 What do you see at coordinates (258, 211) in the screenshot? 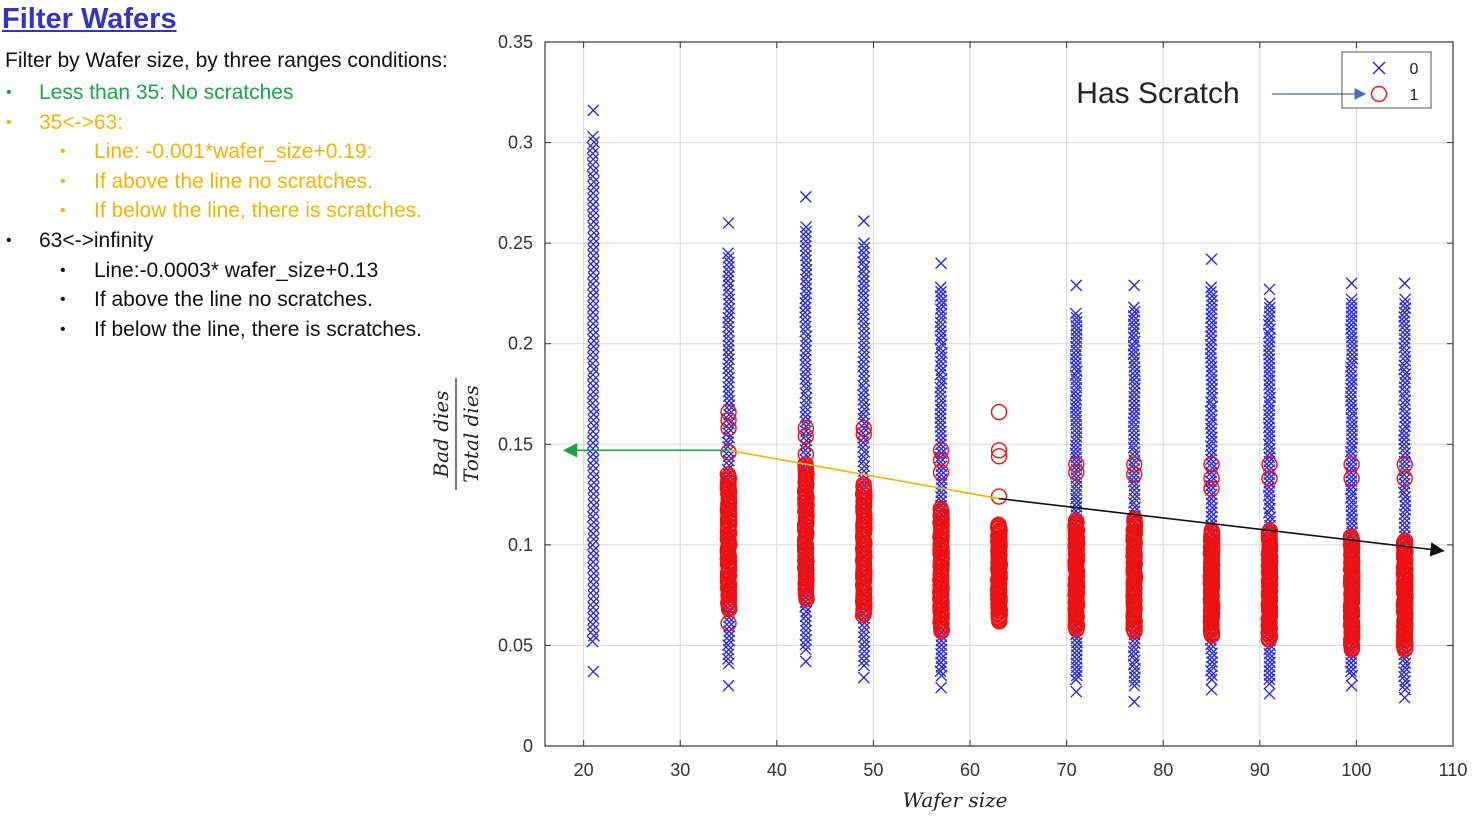
I see `rule-text: If below the line, there is scratches.` at bounding box center [258, 211].